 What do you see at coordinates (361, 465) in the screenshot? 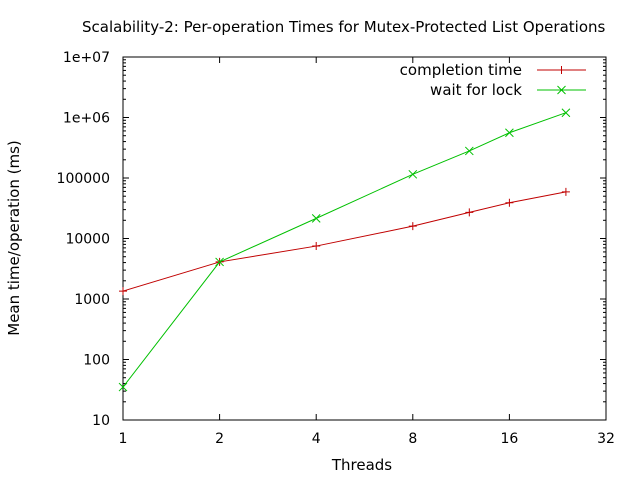
I see `x-axis-title: Threads` at bounding box center [361, 465].